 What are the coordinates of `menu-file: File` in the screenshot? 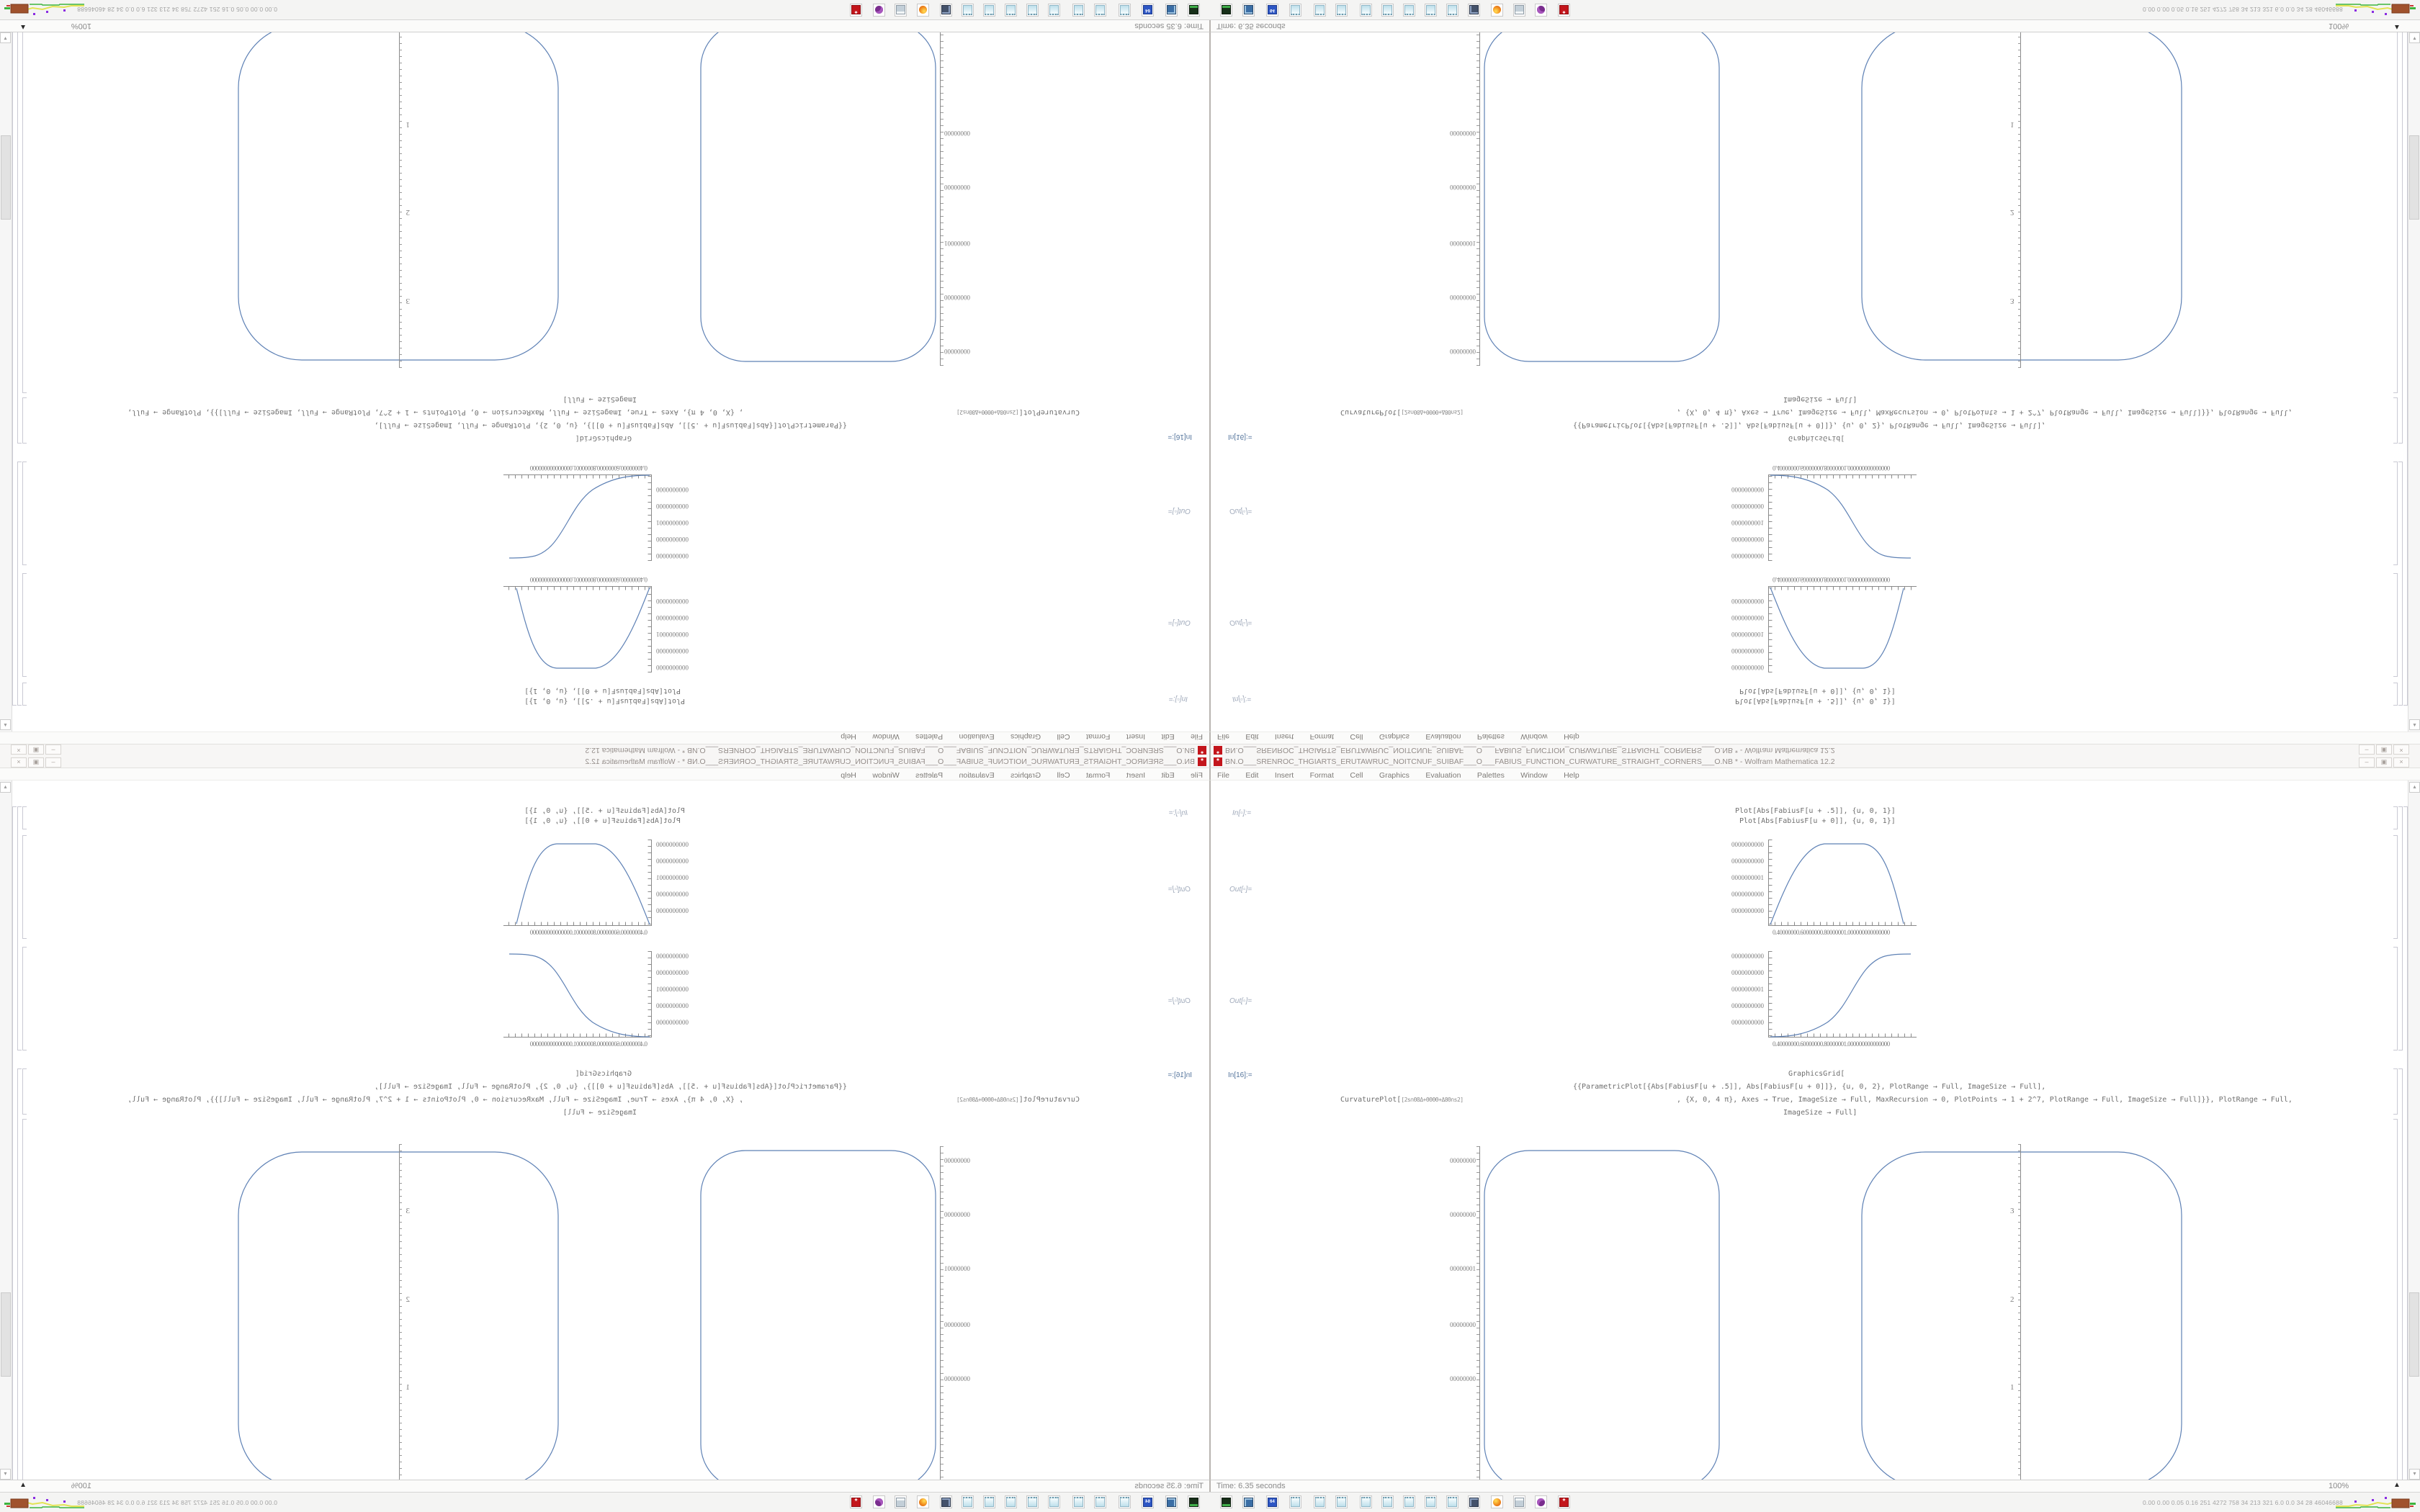 It's located at (1197, 775).